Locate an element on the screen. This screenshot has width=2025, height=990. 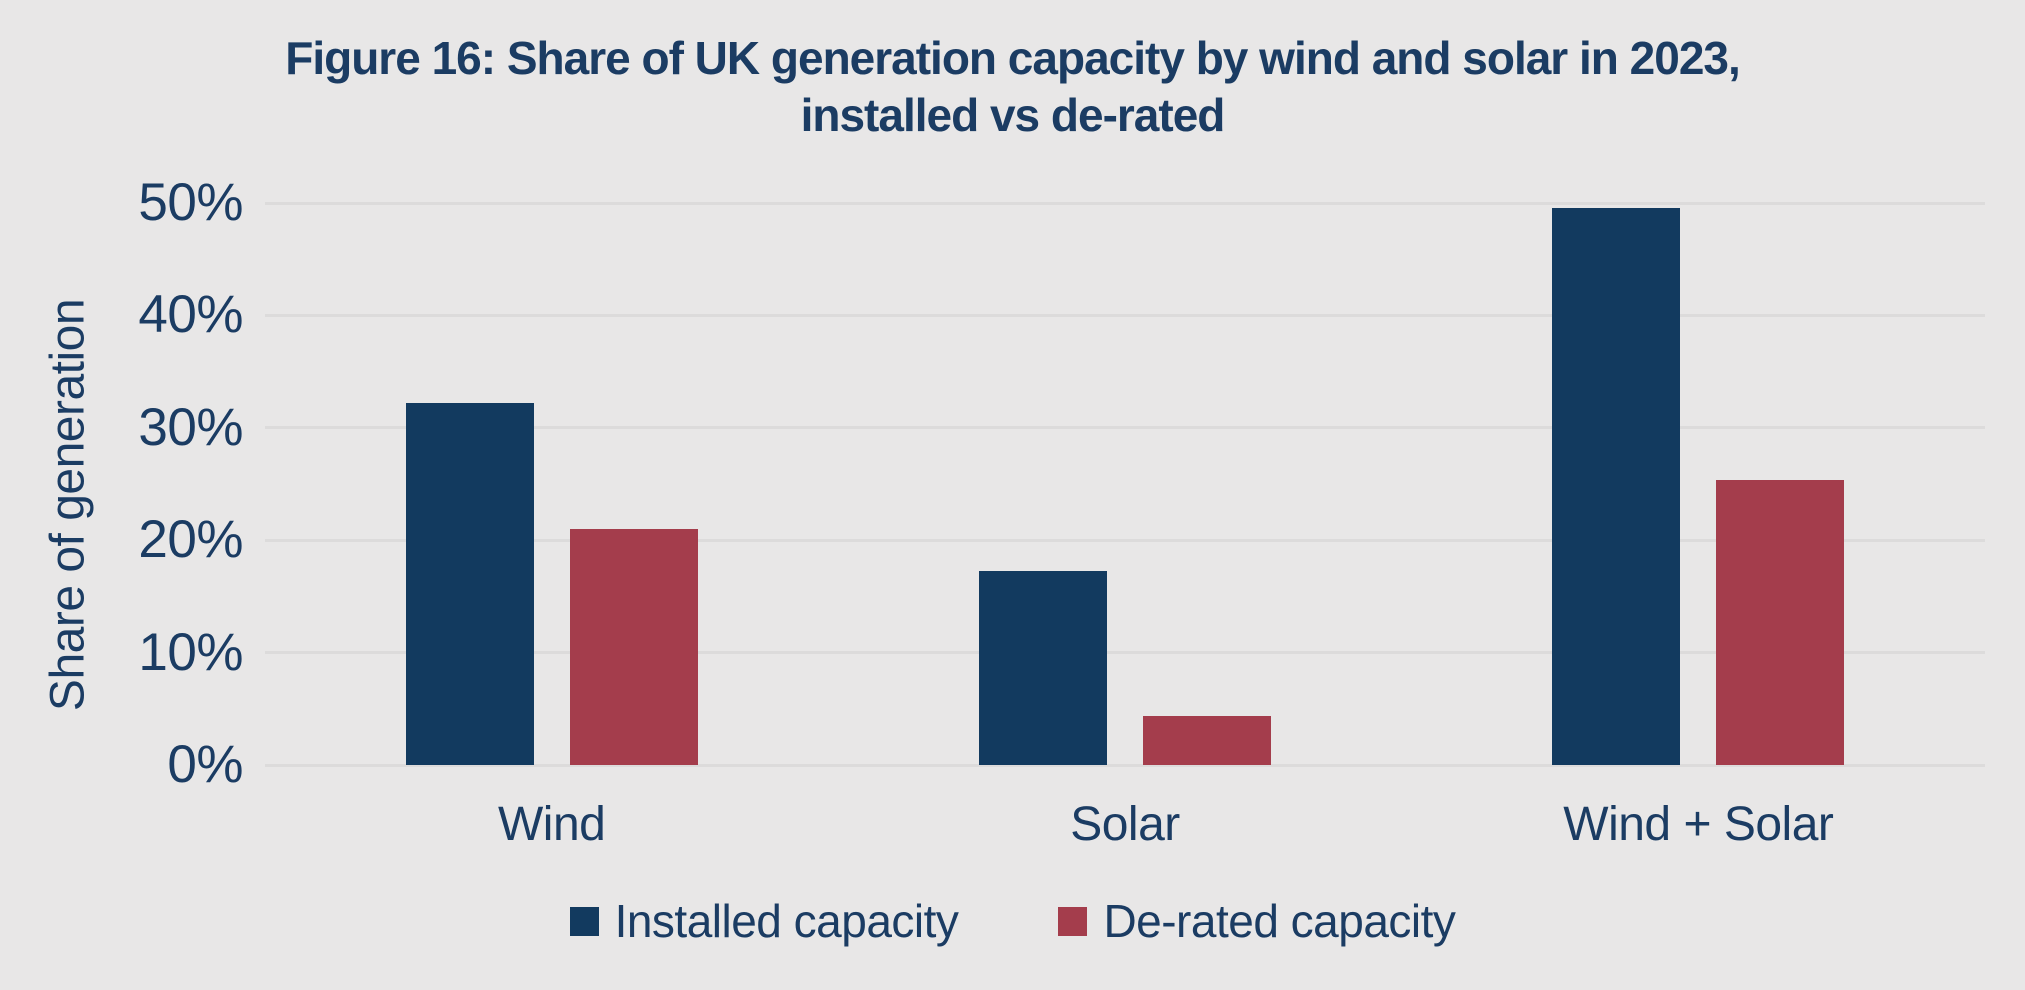
legend-item-installed-capacity: Installed capacity is located at coordinates (764, 921).